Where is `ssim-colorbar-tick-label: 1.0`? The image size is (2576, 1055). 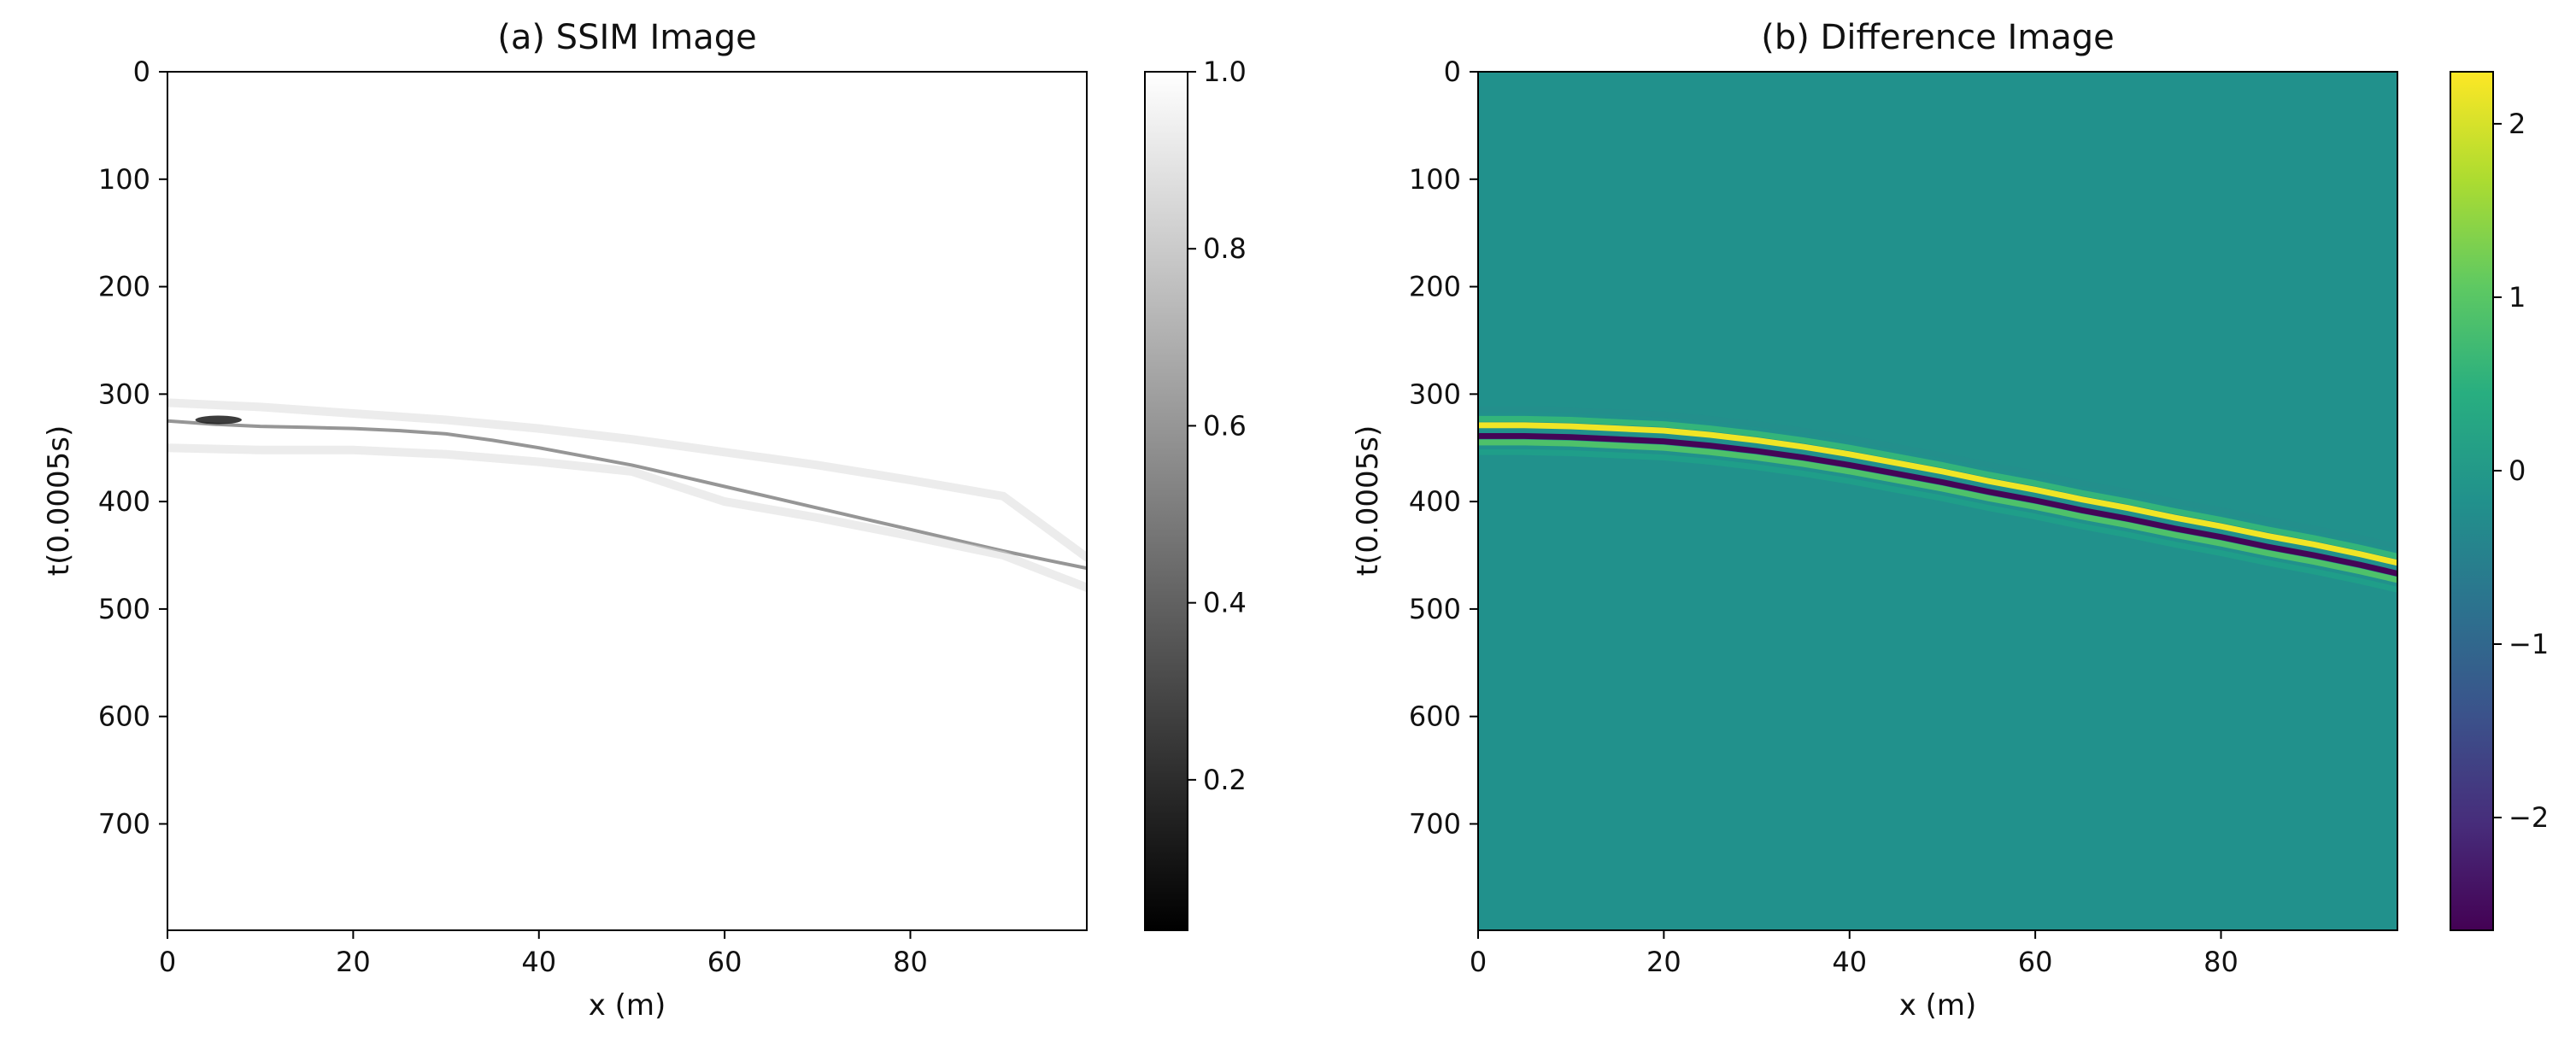 ssim-colorbar-tick-label: 1.0 is located at coordinates (1225, 72).